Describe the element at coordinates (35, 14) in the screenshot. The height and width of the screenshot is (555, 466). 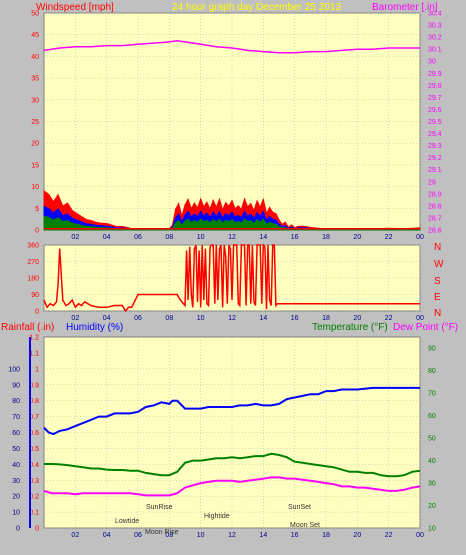
I see `windspeed-tick-label: 50` at that location.